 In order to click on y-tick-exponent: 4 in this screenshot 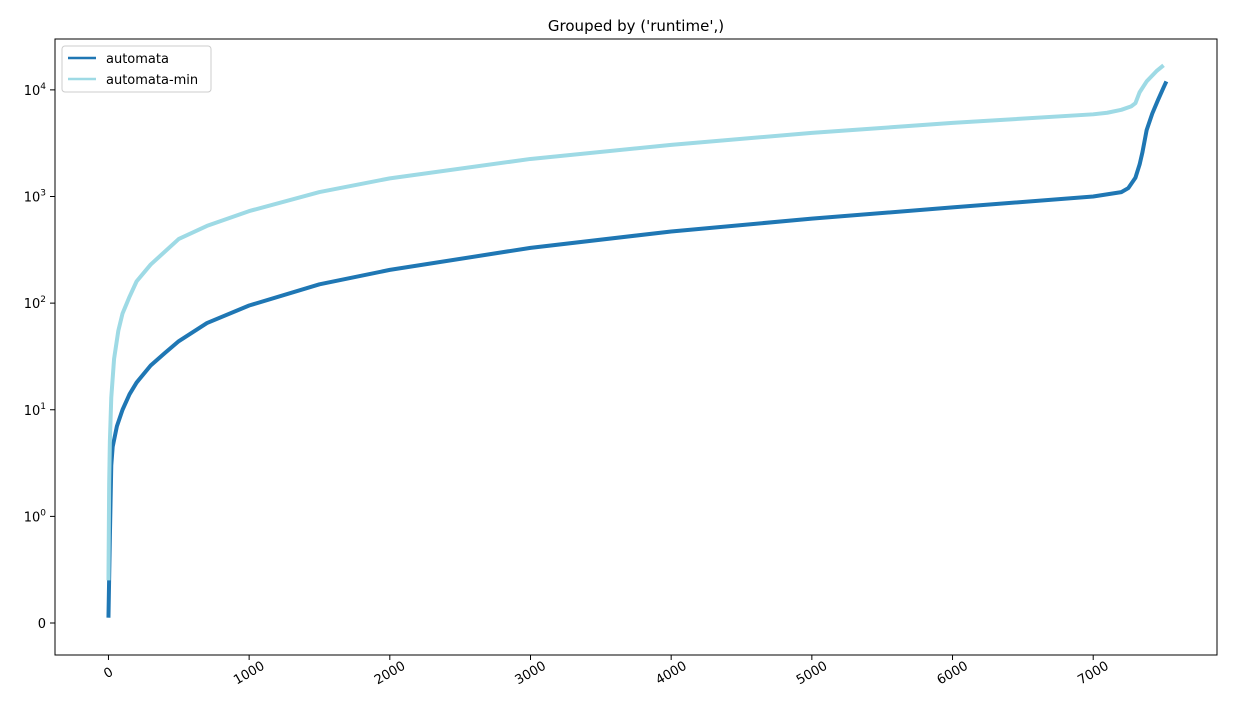, I will do `click(43, 87)`.